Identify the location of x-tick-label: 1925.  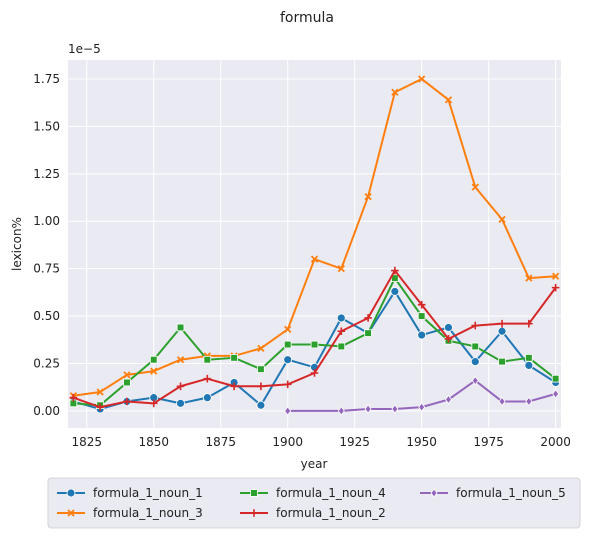
(354, 442).